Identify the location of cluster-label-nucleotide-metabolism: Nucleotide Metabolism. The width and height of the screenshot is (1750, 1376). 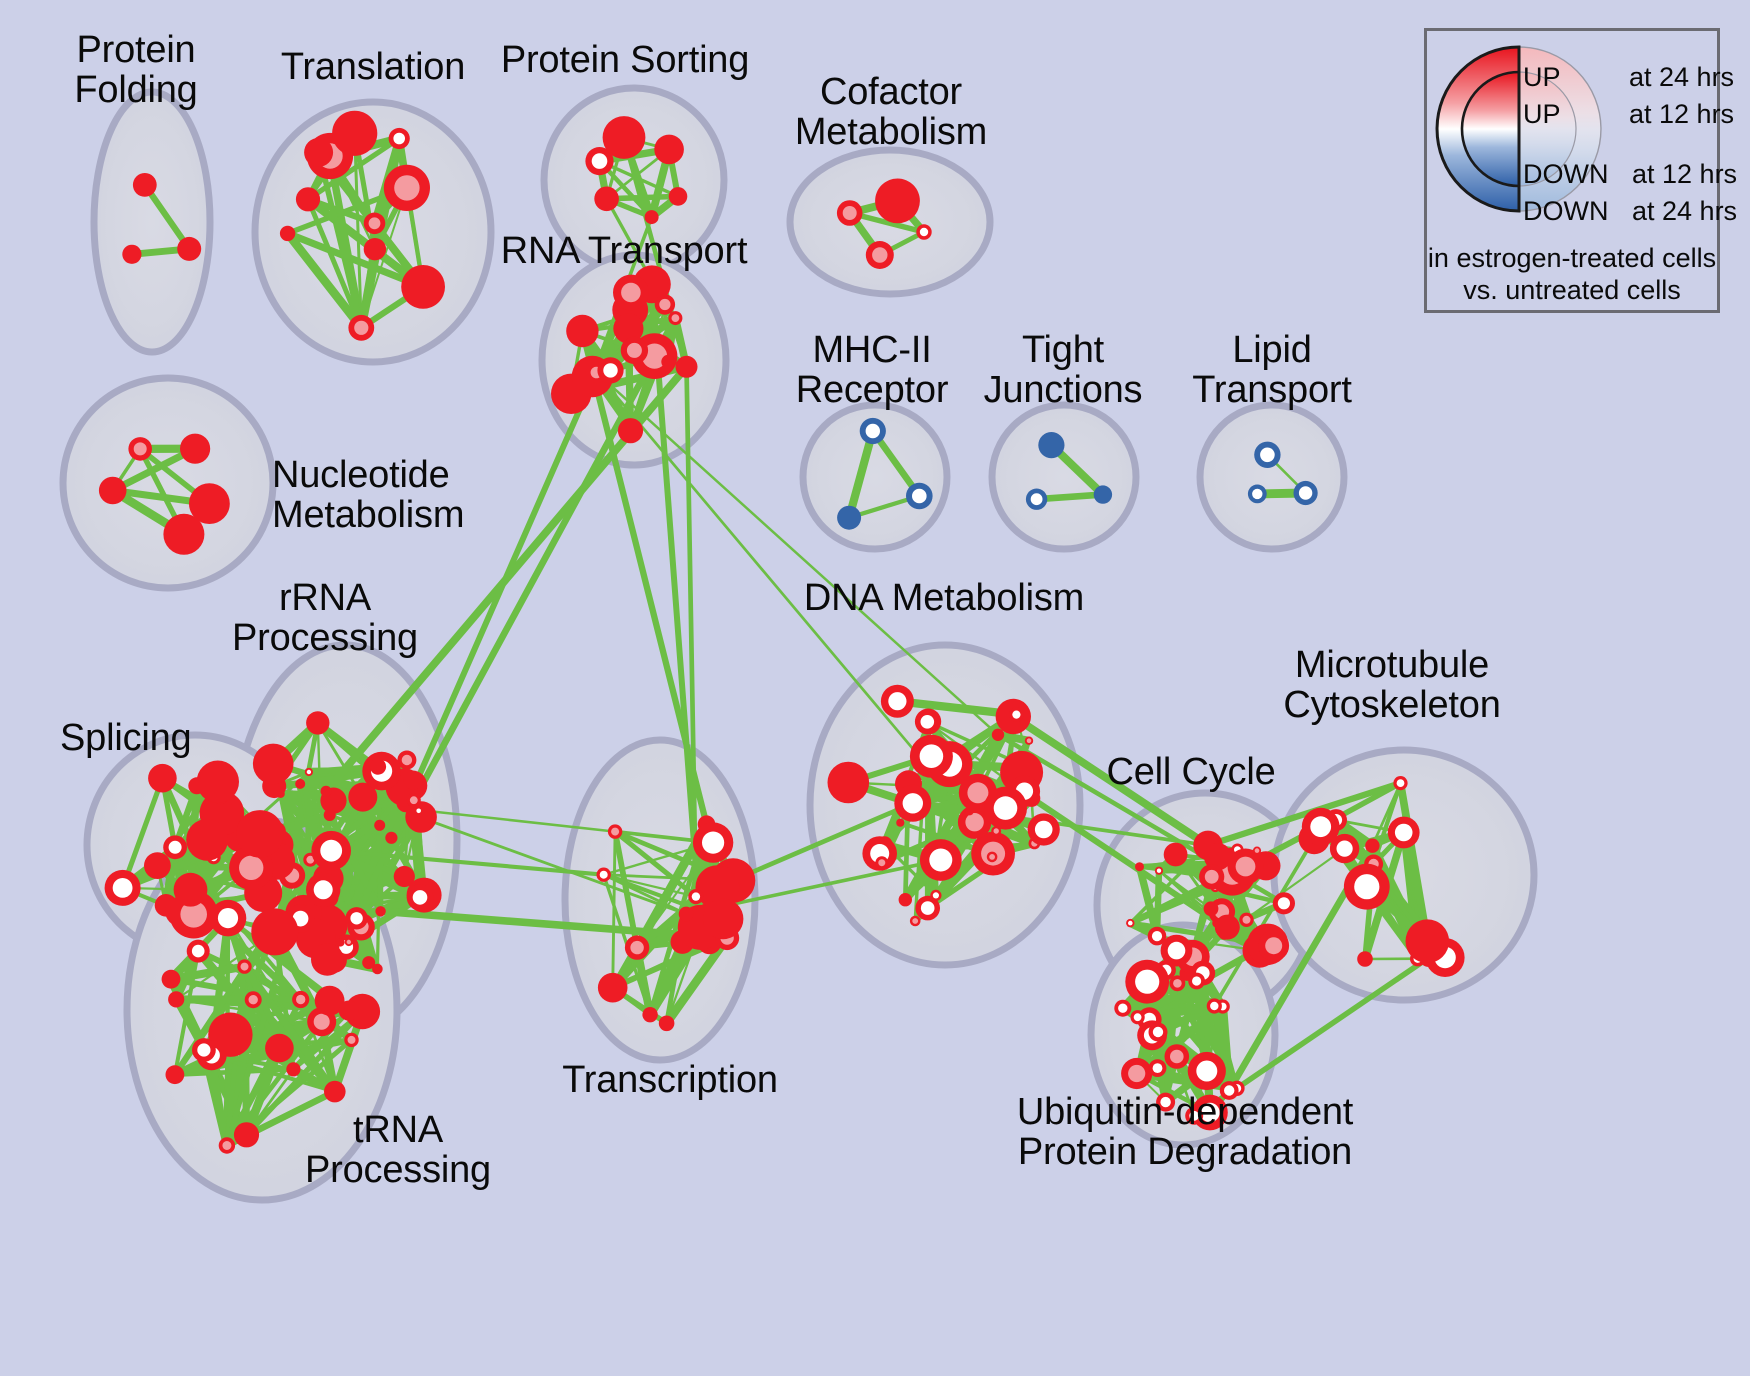
(368, 495).